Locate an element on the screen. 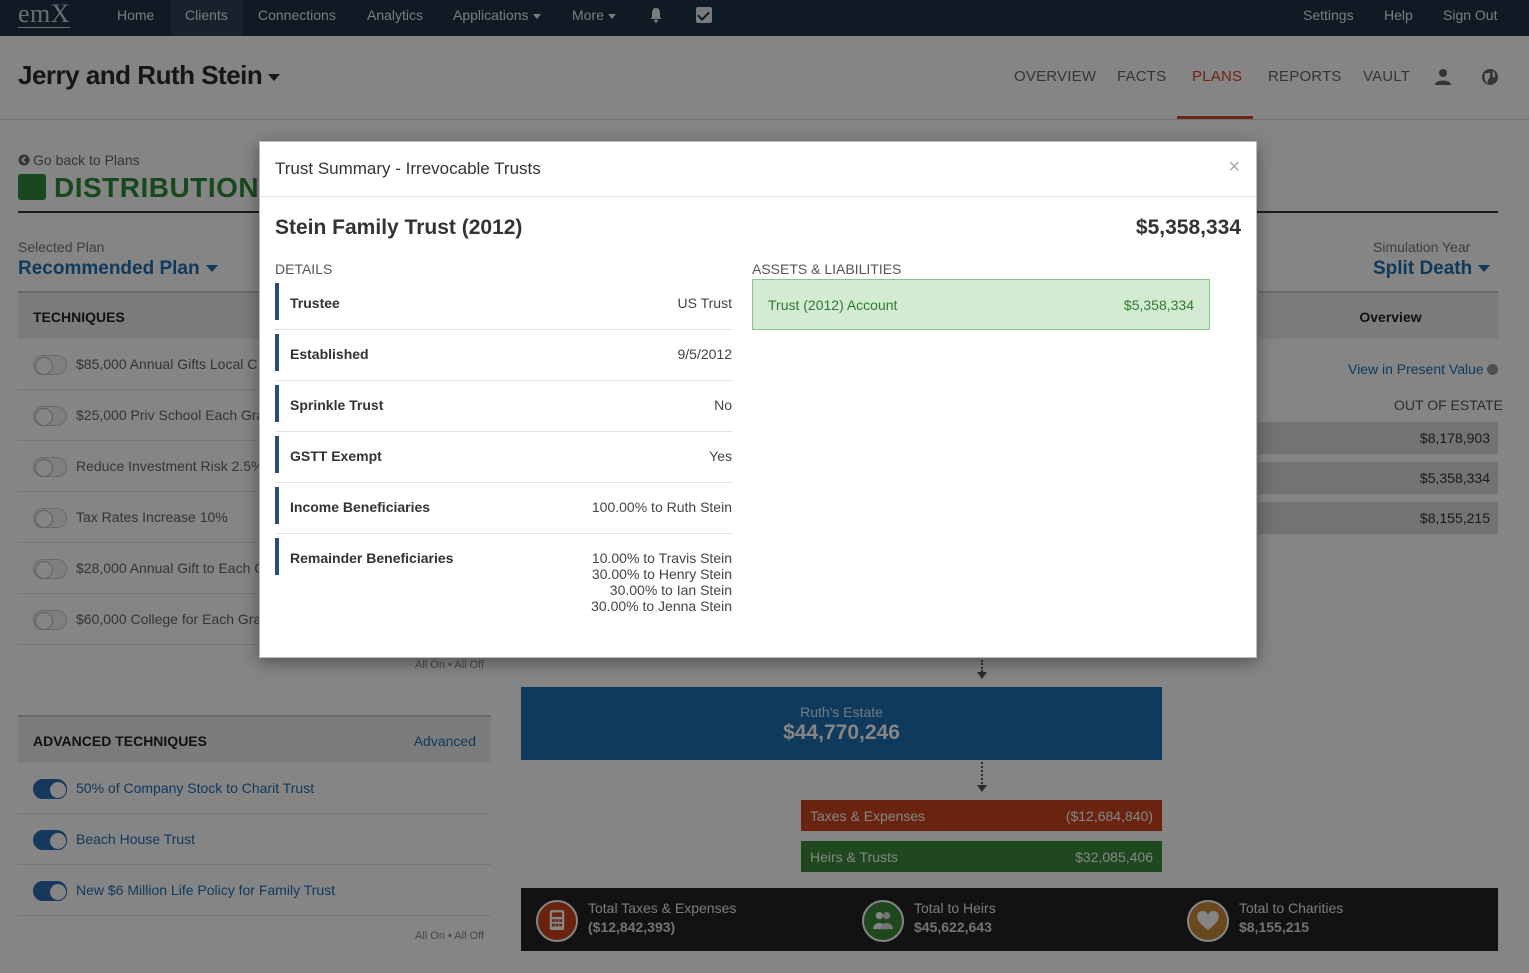  ruths-estate-box: Ruth's Estate $44,770,246 is located at coordinates (841, 723).